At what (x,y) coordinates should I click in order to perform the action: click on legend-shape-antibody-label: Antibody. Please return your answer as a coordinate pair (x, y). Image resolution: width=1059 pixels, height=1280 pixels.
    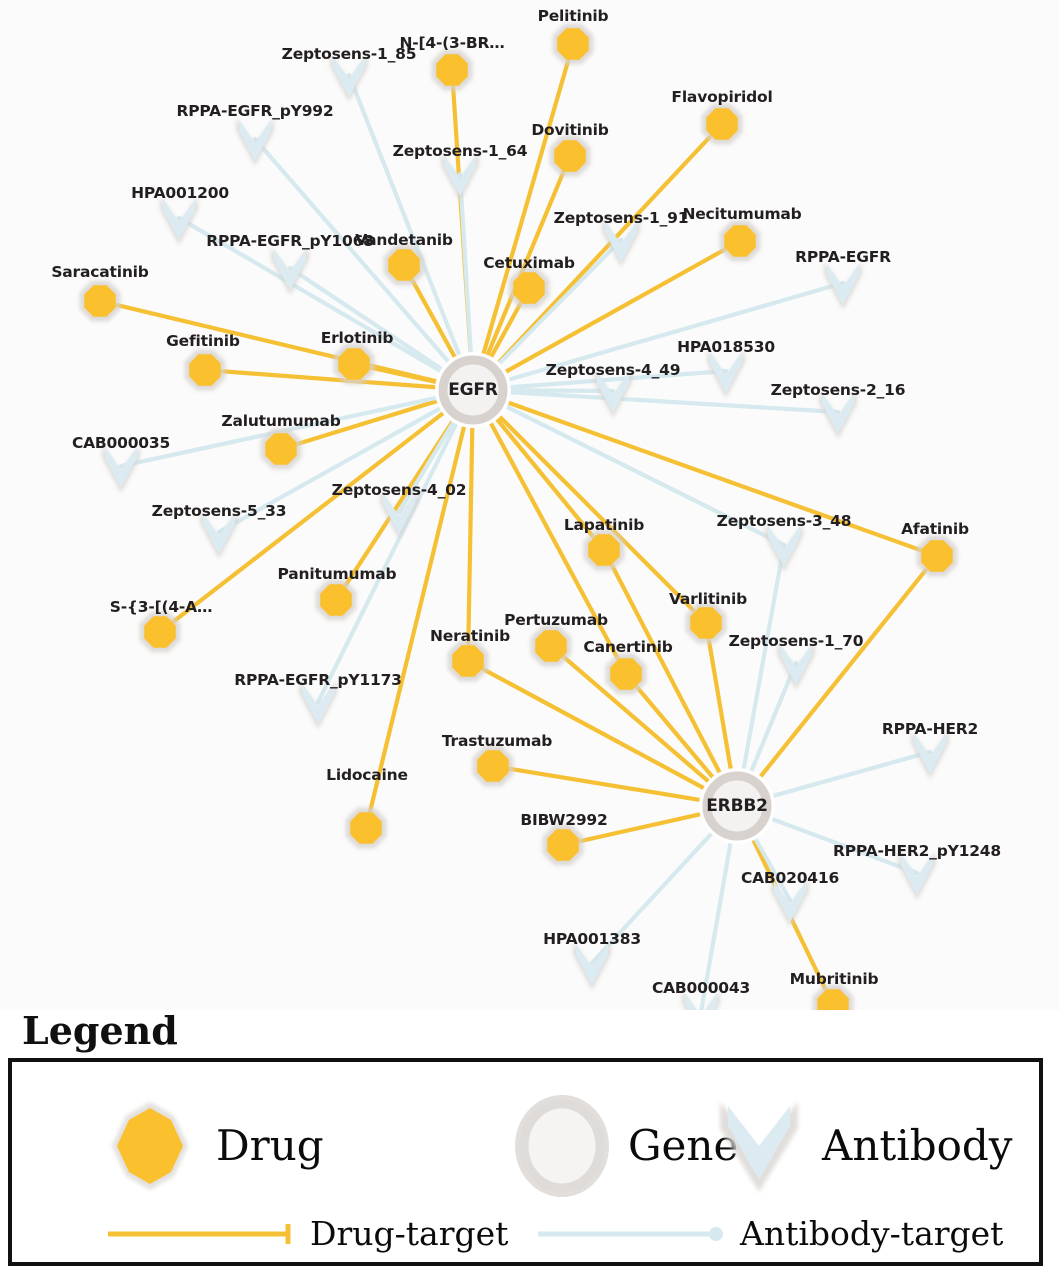
    Looking at the image, I should click on (917, 1145).